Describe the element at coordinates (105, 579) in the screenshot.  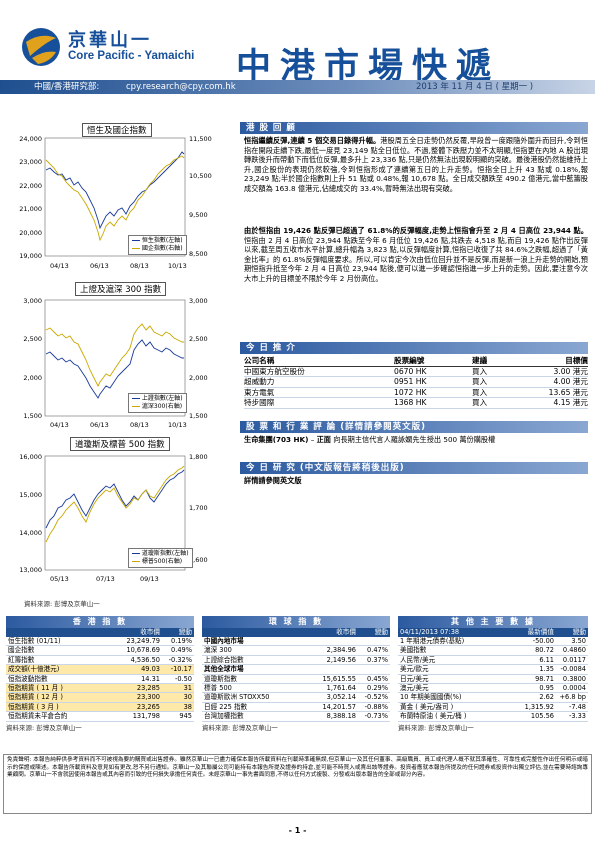
I see `tick-x: 07/13` at that location.